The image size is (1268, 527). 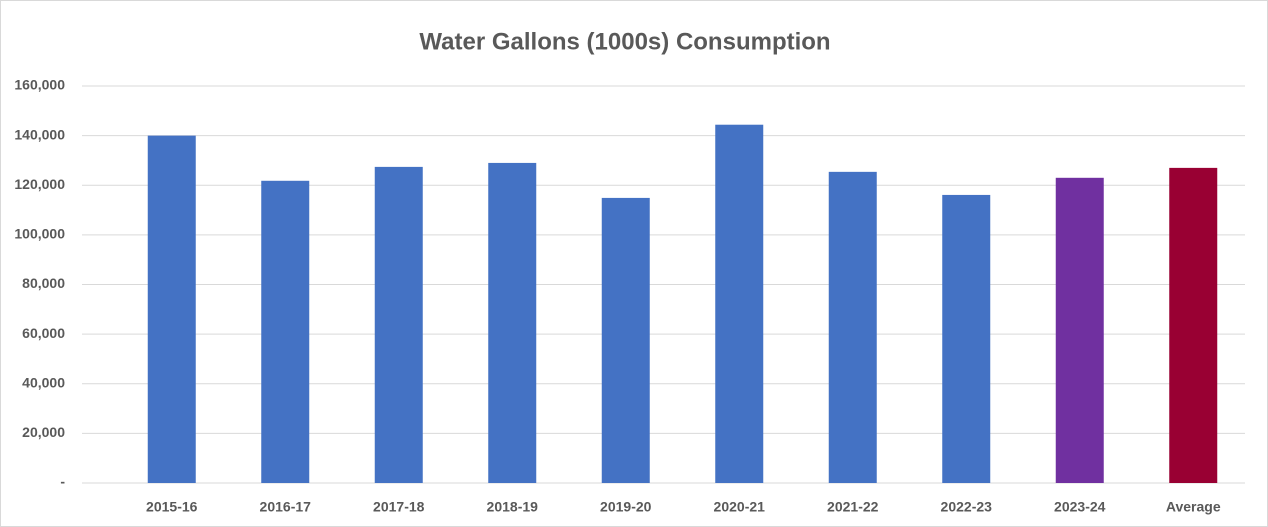 What do you see at coordinates (626, 507) in the screenshot?
I see `x-tick-label: 2019-20` at bounding box center [626, 507].